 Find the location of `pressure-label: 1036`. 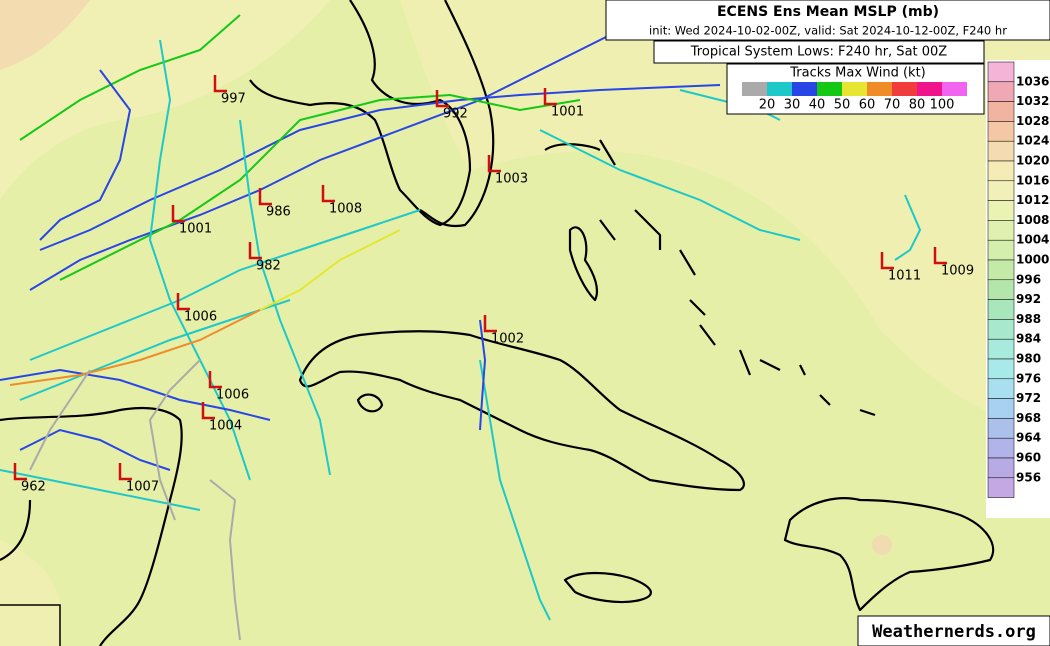

pressure-label: 1036 is located at coordinates (1032, 81).